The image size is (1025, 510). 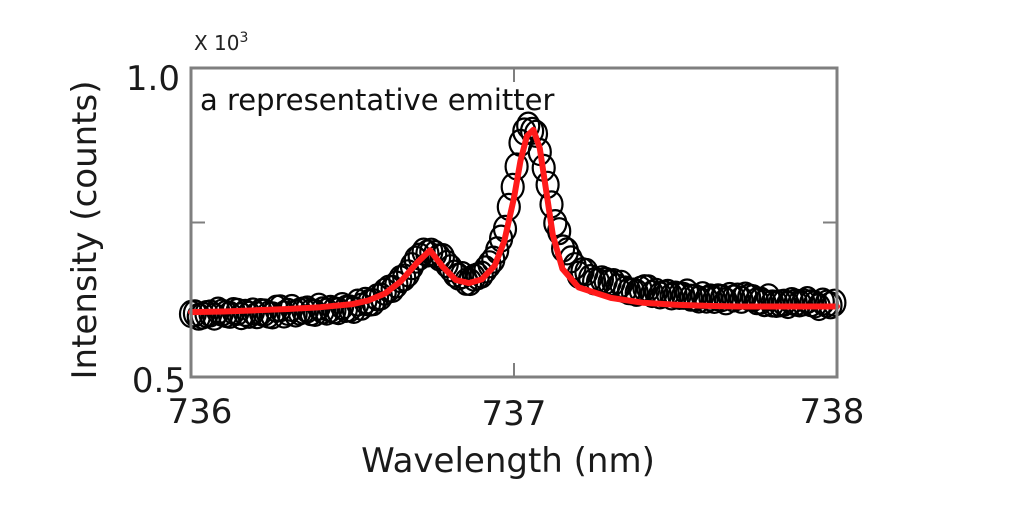 What do you see at coordinates (221, 42) in the screenshot?
I see `y-multiplier: X 103` at bounding box center [221, 42].